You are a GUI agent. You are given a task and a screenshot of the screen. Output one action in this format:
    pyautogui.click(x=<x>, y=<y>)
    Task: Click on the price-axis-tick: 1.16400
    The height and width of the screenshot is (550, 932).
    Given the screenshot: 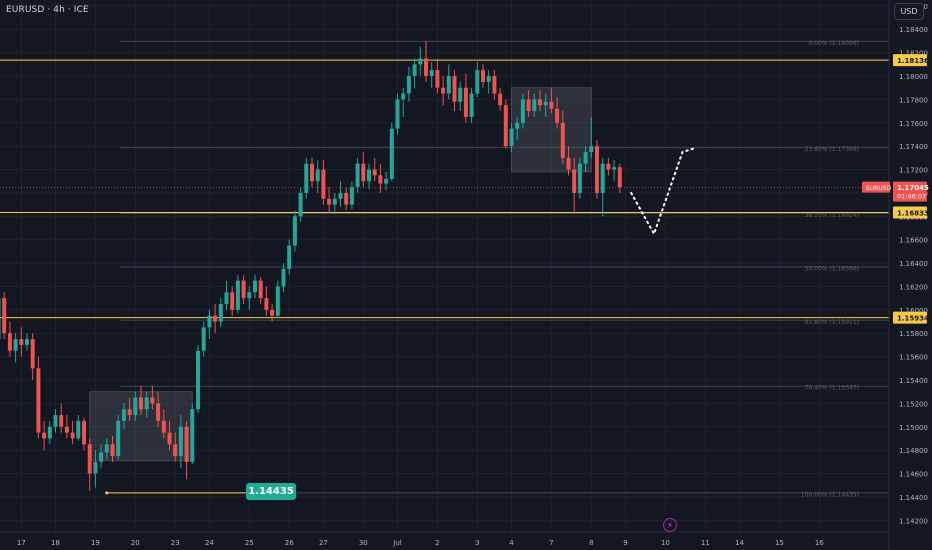 What is the action you would take?
    pyautogui.click(x=913, y=264)
    